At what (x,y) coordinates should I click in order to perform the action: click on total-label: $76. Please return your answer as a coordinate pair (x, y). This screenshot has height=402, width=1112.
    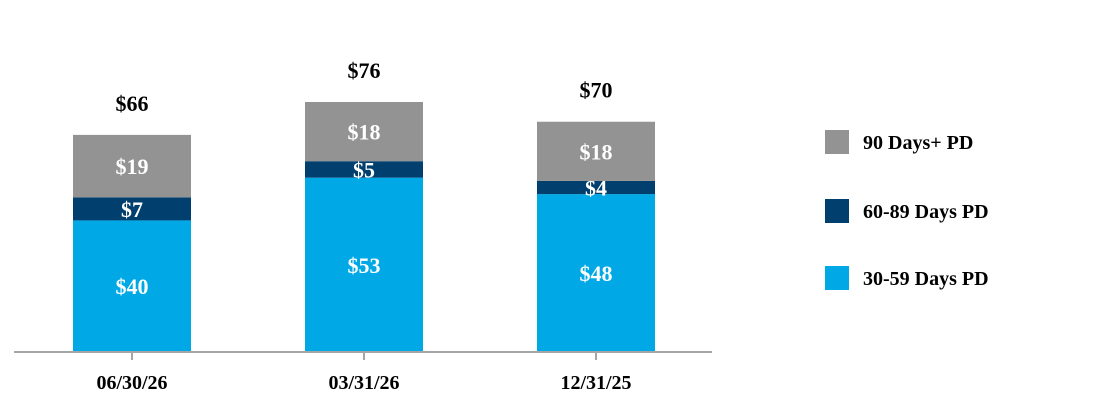
    Looking at the image, I should click on (364, 70).